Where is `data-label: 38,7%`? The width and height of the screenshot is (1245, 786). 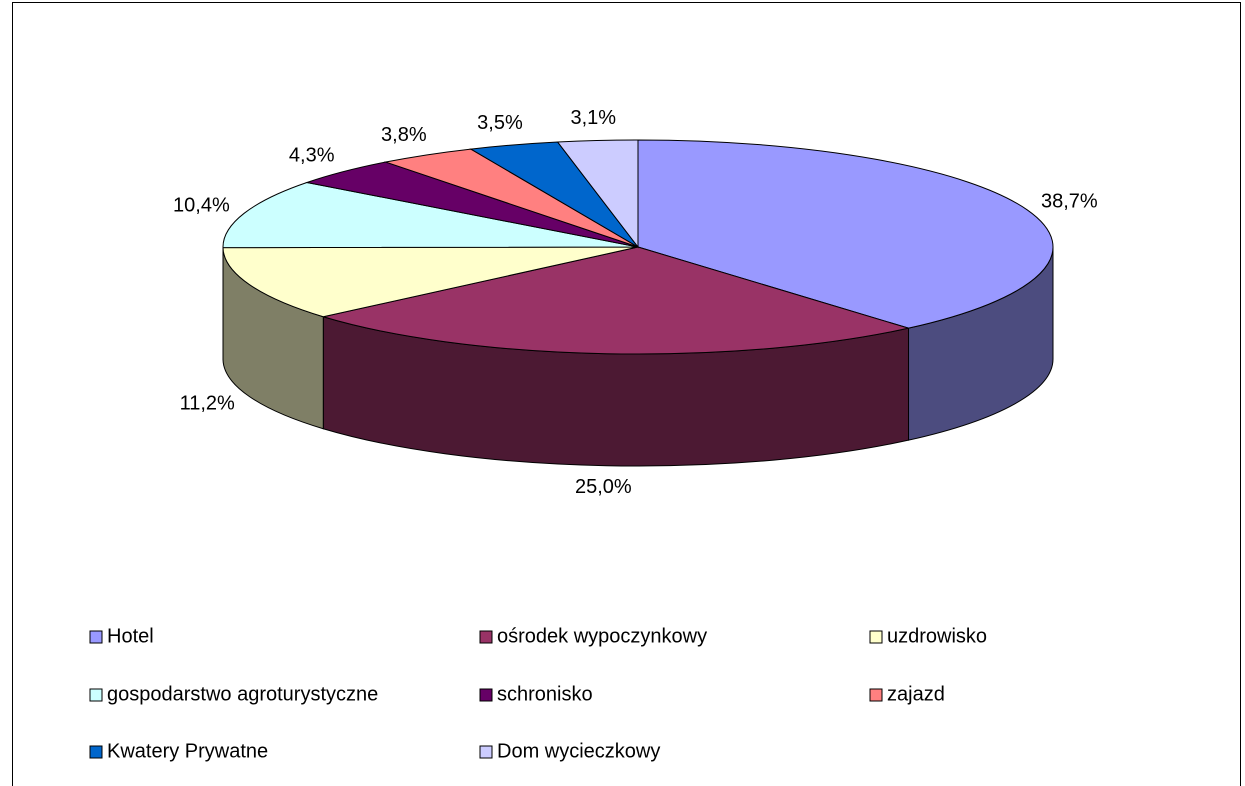 data-label: 38,7% is located at coordinates (1069, 201).